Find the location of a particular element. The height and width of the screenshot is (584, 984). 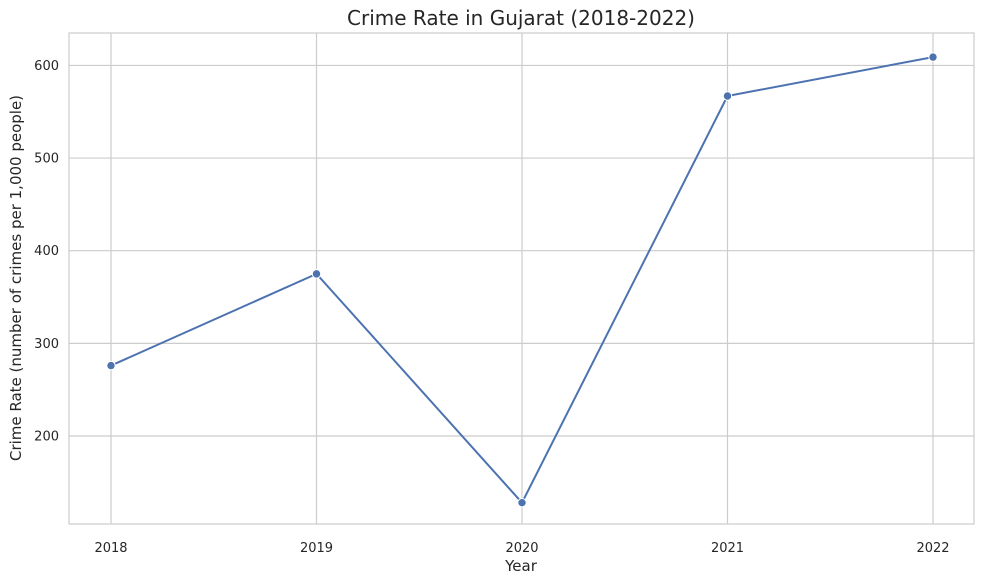

x-tick-label: 2019 is located at coordinates (316, 548).